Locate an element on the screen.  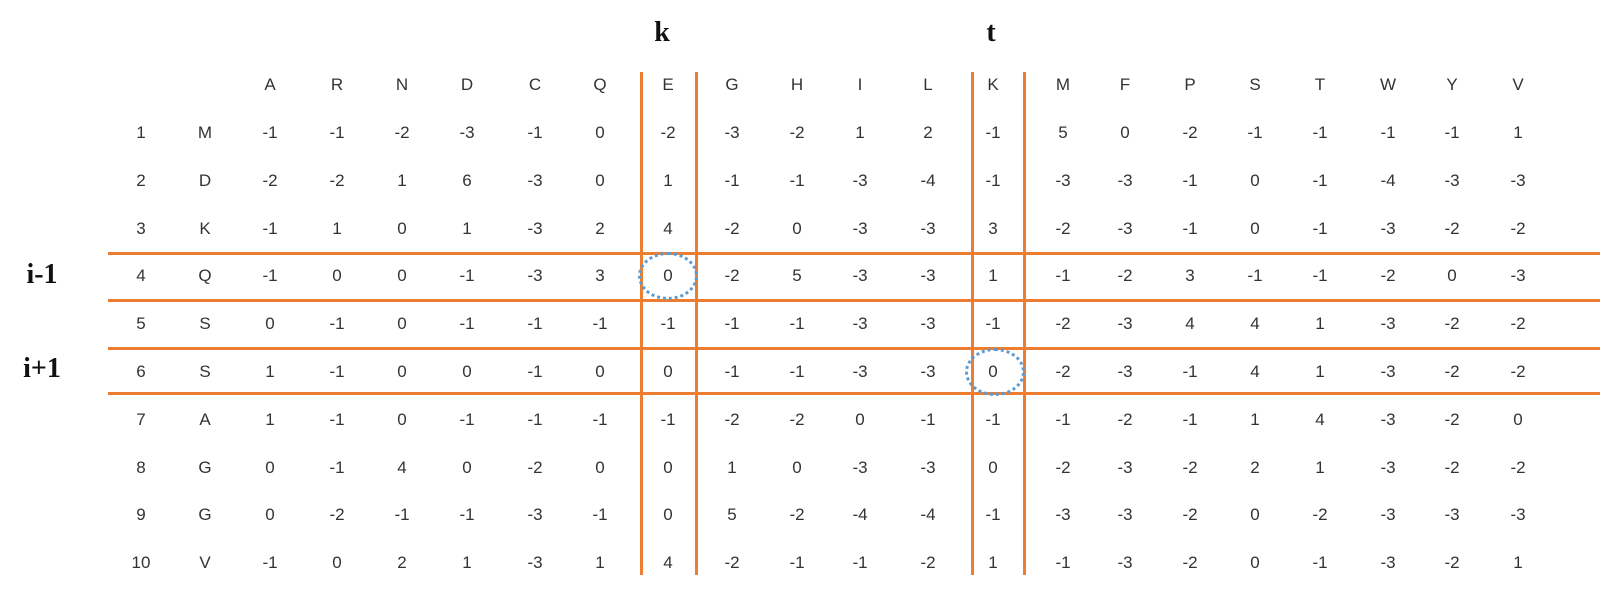
column-header: Y is located at coordinates (1452, 84).